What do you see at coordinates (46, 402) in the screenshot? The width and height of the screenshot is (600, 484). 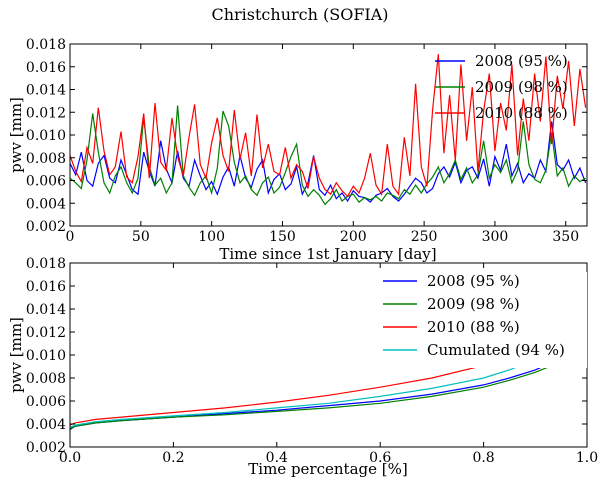 I see `cumulative-y-tick-label: 0.006` at bounding box center [46, 402].